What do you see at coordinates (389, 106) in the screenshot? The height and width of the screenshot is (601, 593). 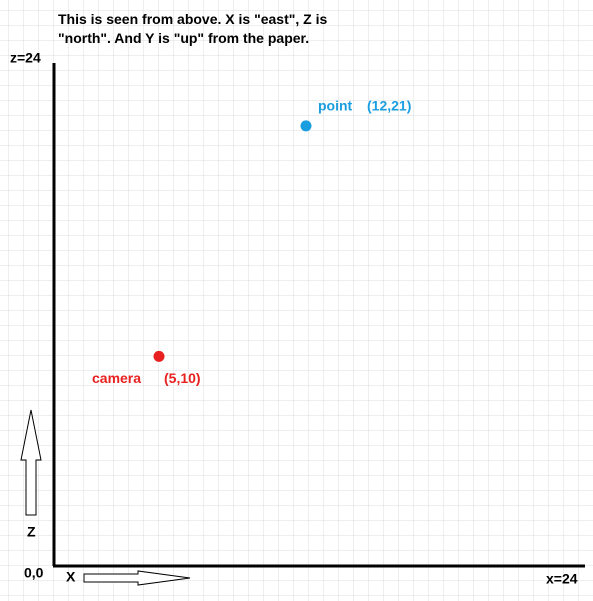 I see `point-label: (12,21)` at bounding box center [389, 106].